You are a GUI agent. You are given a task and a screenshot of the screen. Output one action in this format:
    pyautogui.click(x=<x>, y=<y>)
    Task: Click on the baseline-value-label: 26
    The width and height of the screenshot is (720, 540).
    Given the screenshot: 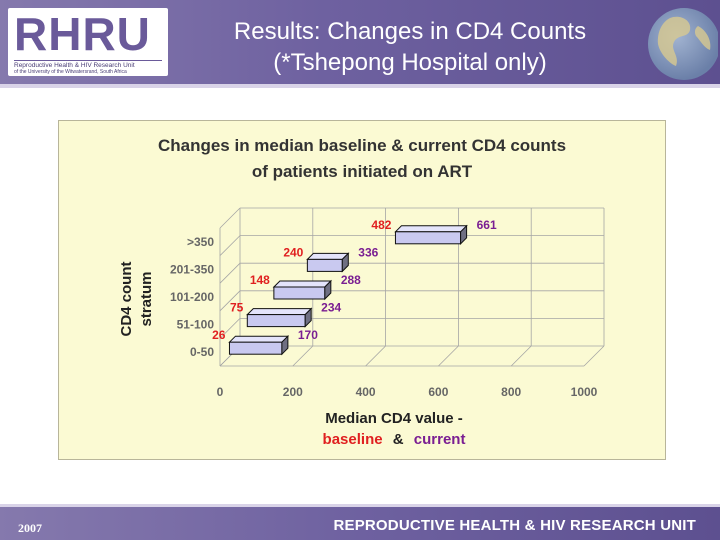 What is the action you would take?
    pyautogui.click(x=219, y=335)
    